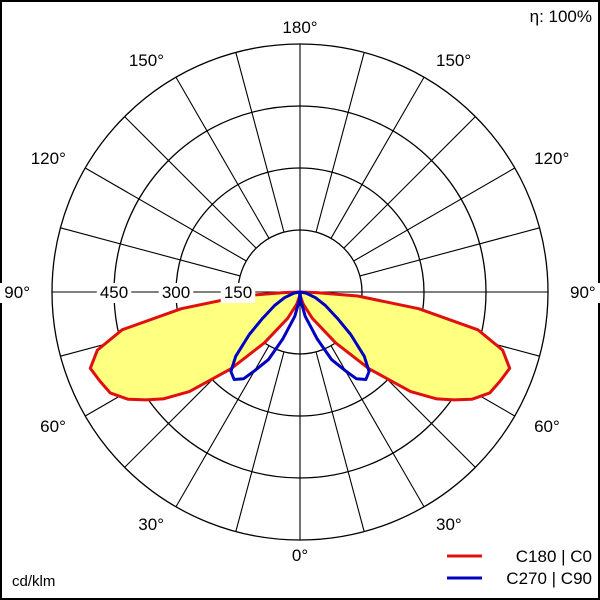 The width and height of the screenshot is (600, 600). Describe the element at coordinates (300, 555) in the screenshot. I see `angle-label-0: 0°` at that location.